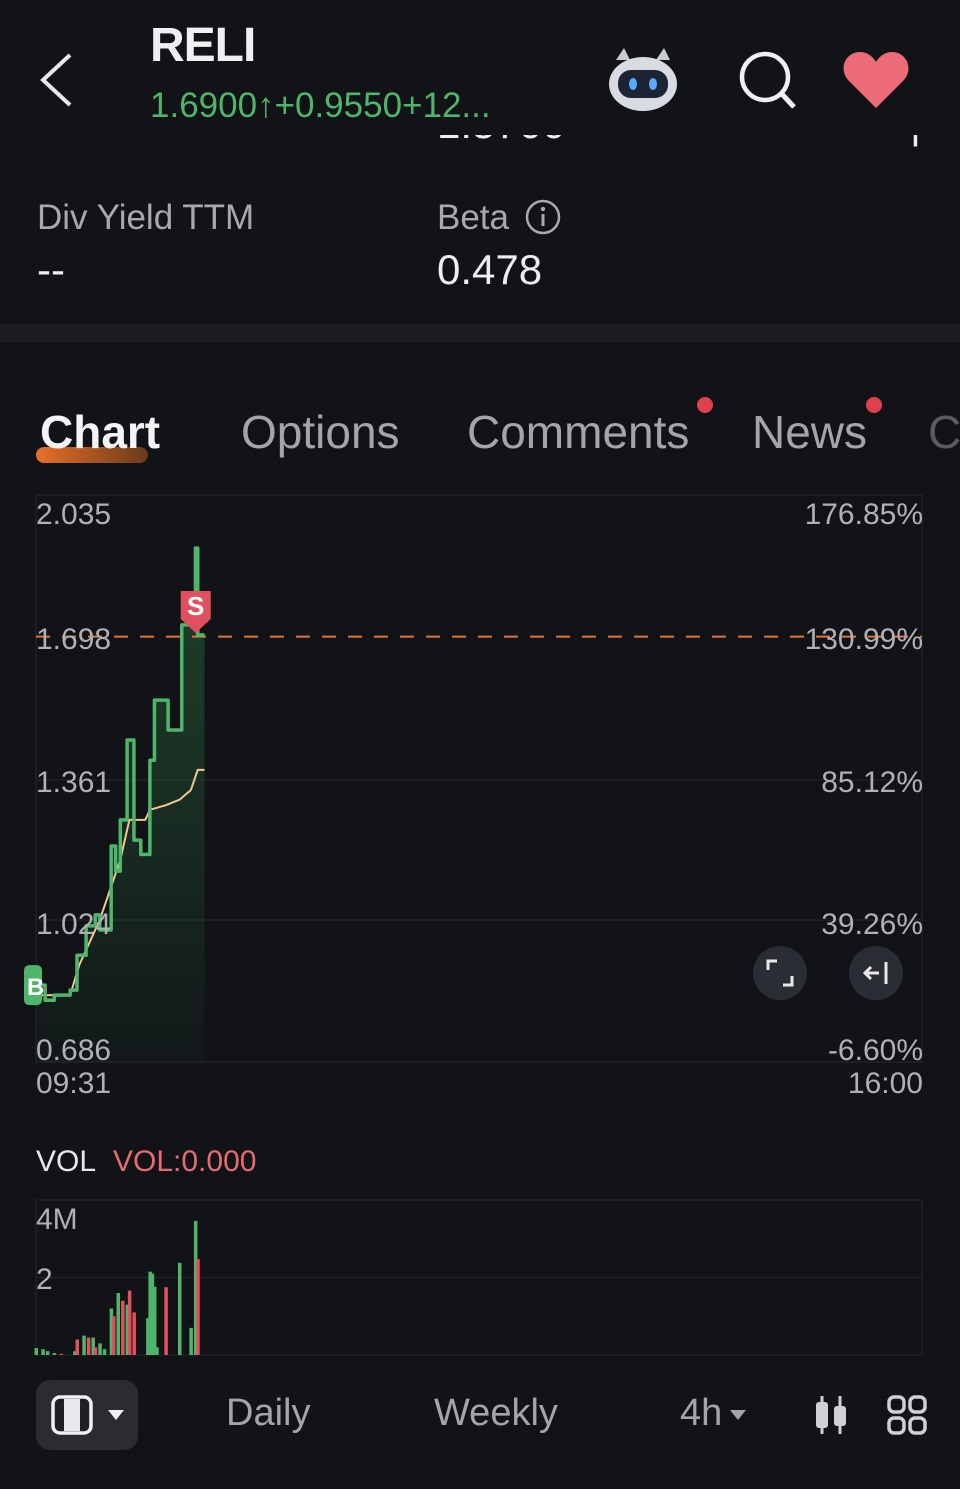 The width and height of the screenshot is (960, 1489). I want to click on y-right-tick: -6.60%, so click(875, 1050).